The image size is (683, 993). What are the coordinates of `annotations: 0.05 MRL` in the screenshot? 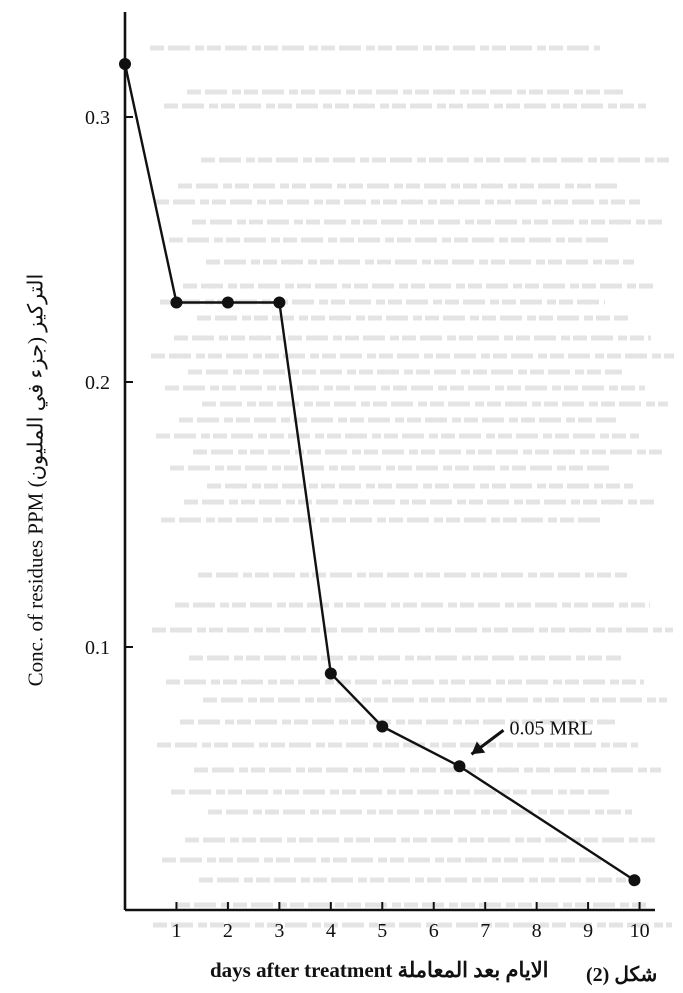 It's located at (531, 736).